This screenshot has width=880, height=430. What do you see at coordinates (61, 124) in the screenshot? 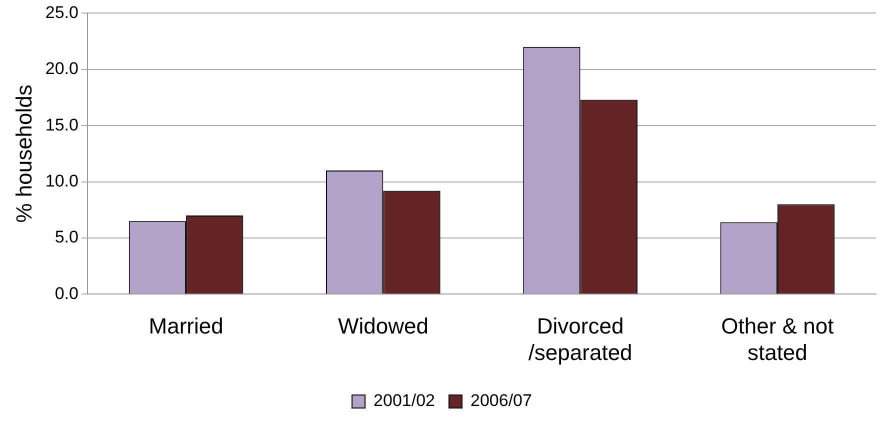
I see `y-tick-label: 15.0` at bounding box center [61, 124].